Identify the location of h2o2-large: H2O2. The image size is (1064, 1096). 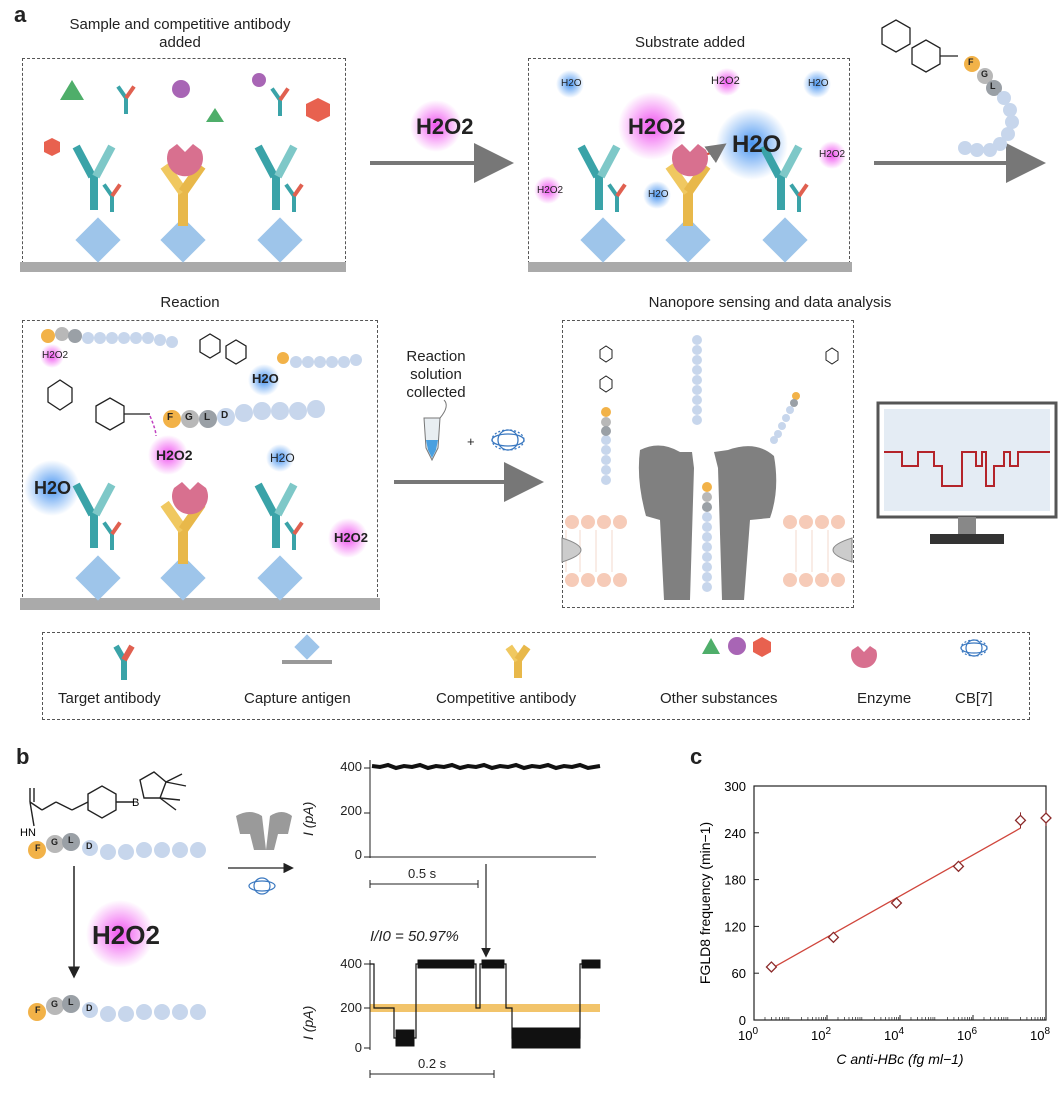
(657, 126).